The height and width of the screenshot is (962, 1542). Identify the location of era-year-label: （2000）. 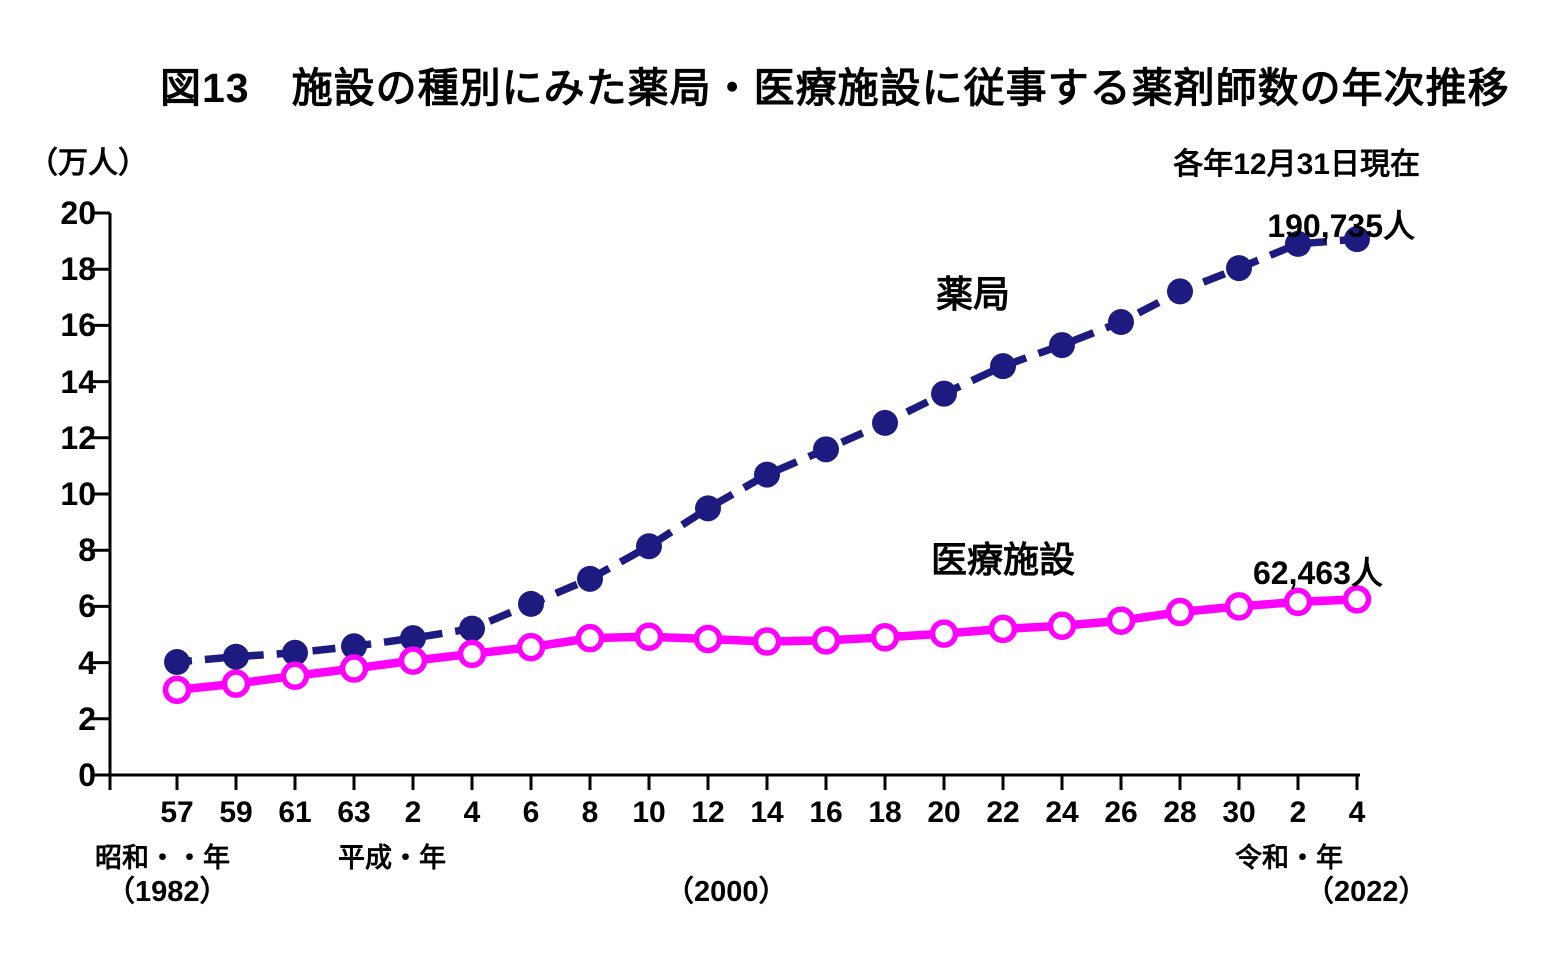
(726, 892).